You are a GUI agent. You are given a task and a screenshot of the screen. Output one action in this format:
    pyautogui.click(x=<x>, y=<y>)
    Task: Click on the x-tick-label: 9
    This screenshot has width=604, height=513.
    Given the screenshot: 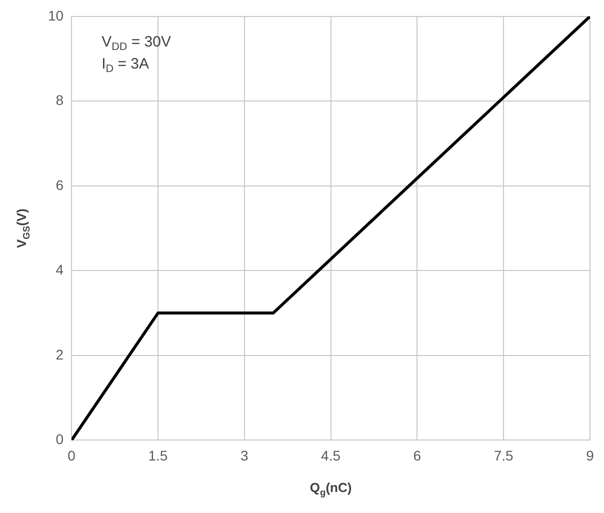 What is the action you would take?
    pyautogui.click(x=590, y=455)
    